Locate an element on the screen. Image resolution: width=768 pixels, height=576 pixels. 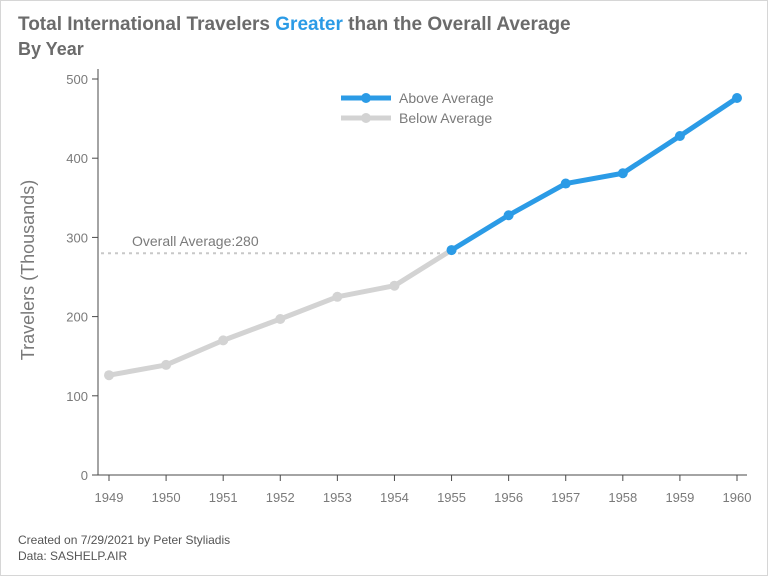
legend-marker-below is located at coordinates (366, 118).